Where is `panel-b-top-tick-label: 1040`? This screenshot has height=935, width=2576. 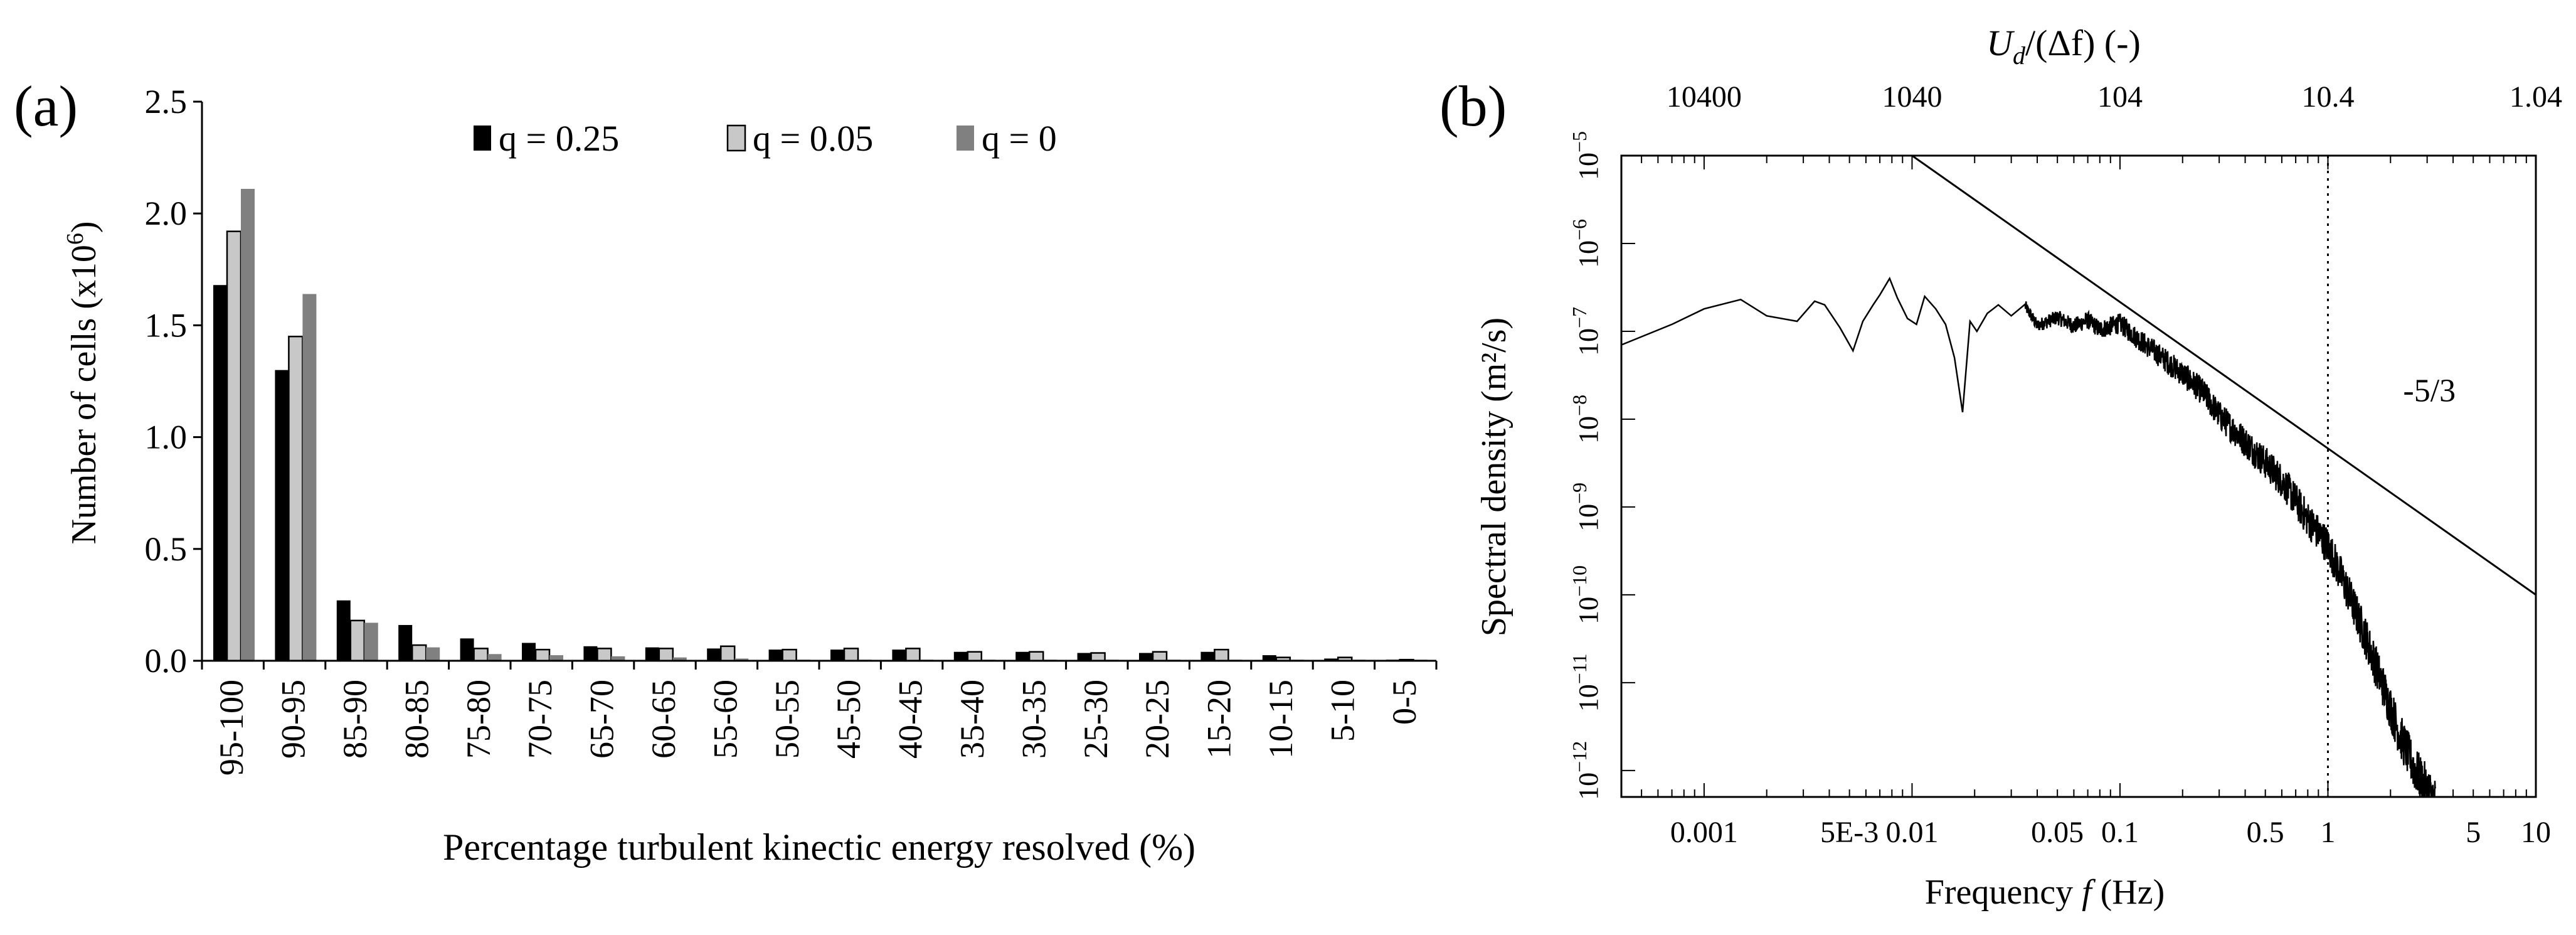
panel-b-top-tick-label: 1040 is located at coordinates (1912, 97).